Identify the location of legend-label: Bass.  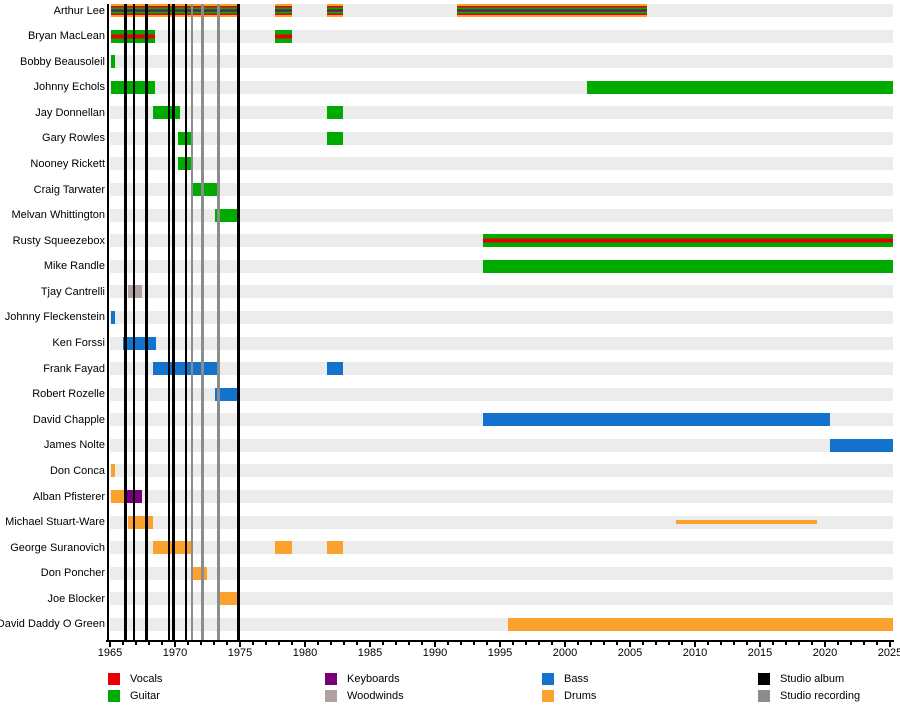
(576, 679).